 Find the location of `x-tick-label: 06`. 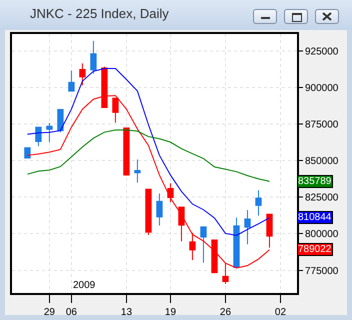

x-tick-label: 06 is located at coordinates (72, 312).